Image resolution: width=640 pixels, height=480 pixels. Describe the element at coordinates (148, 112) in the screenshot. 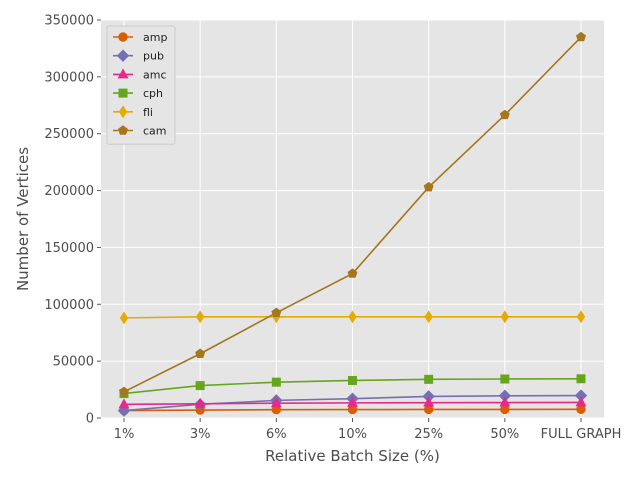

I see `legend-label: fli` at that location.